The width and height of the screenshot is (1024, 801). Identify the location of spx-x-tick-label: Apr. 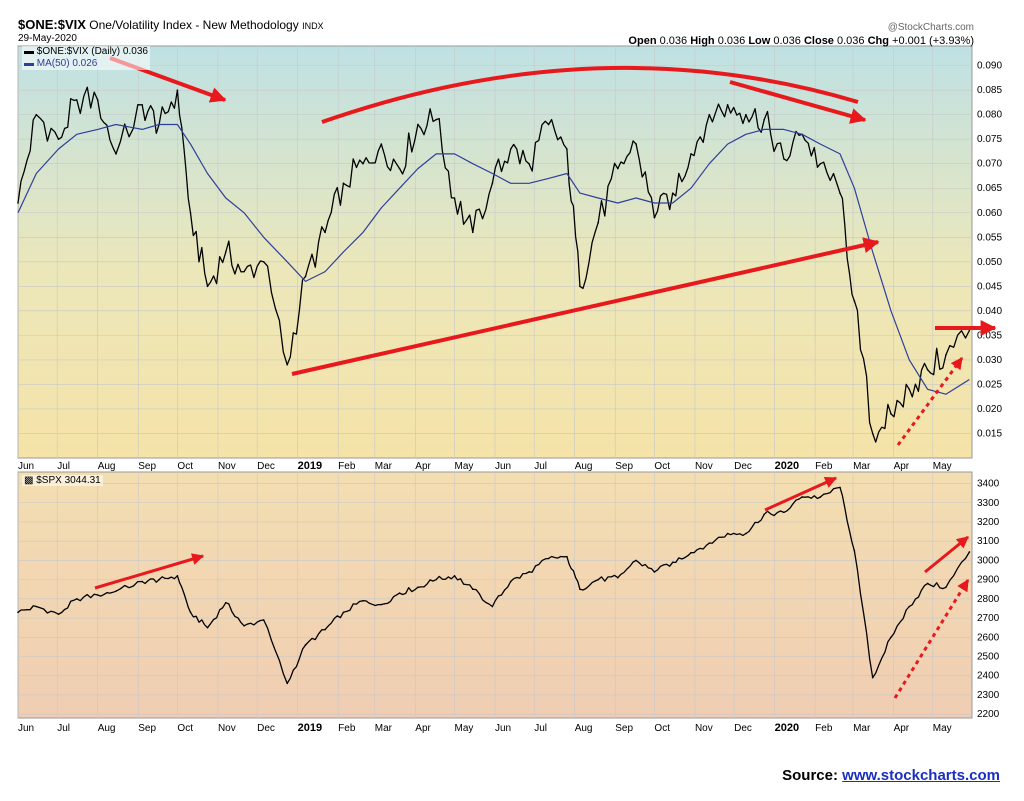
(902, 728).